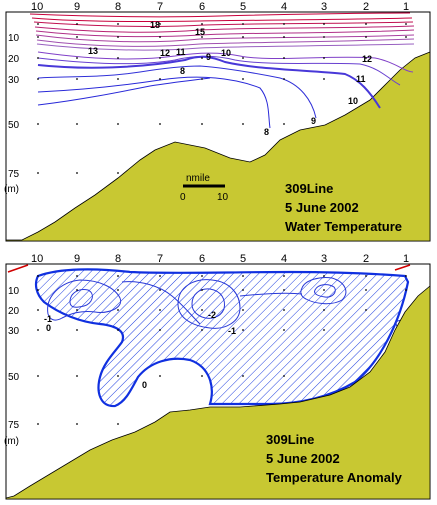 The width and height of the screenshot is (437, 505). I want to click on title-line-3: Water Temperature, so click(343, 226).